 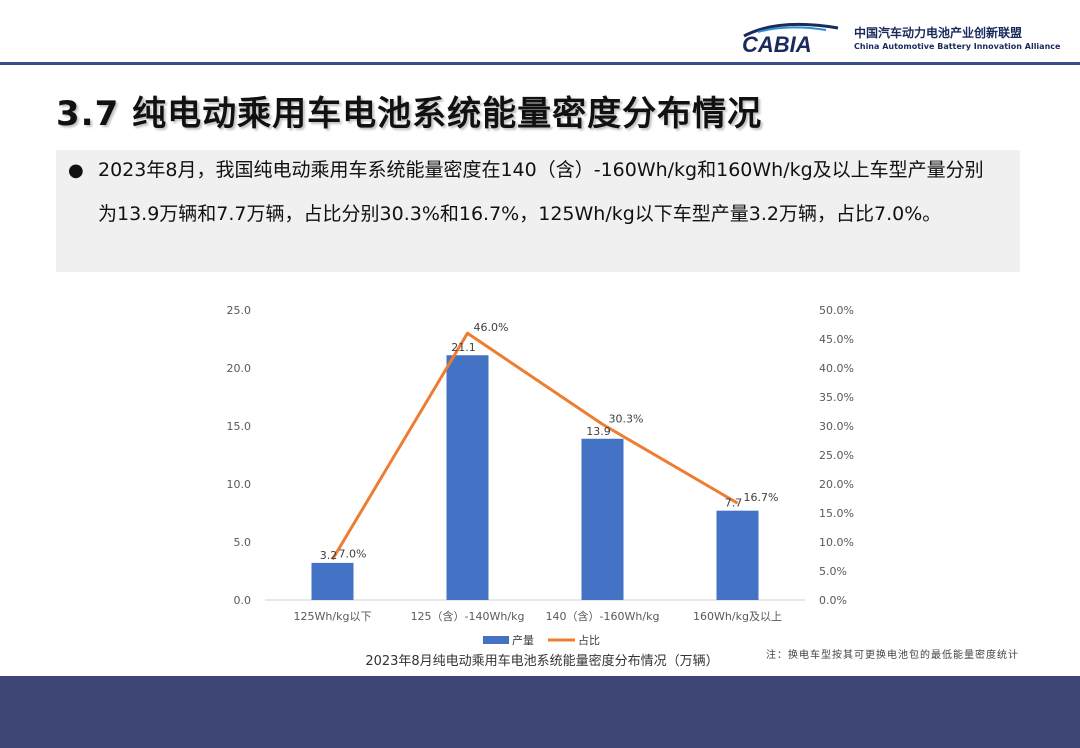 What do you see at coordinates (463, 347) in the screenshot?
I see `bar-data-label: 21.1` at bounding box center [463, 347].